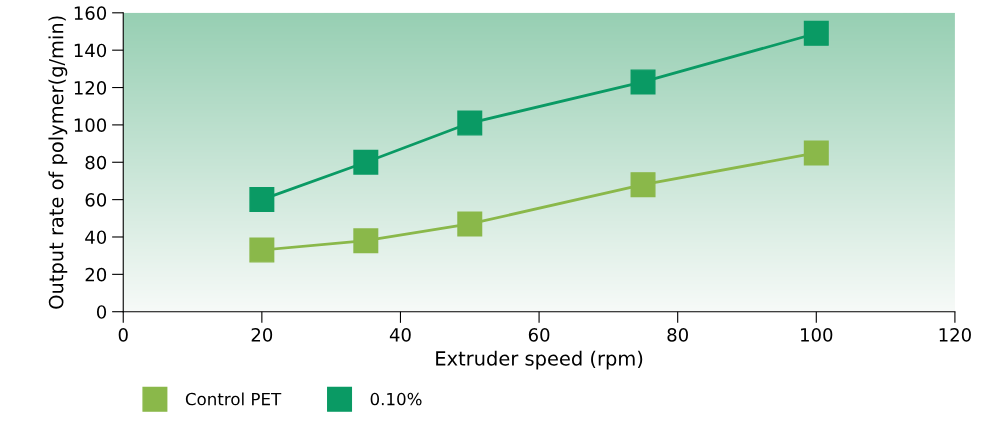 This screenshot has height=427, width=1002. Describe the element at coordinates (677, 335) in the screenshot. I see `x-tick-label: 80` at that location.